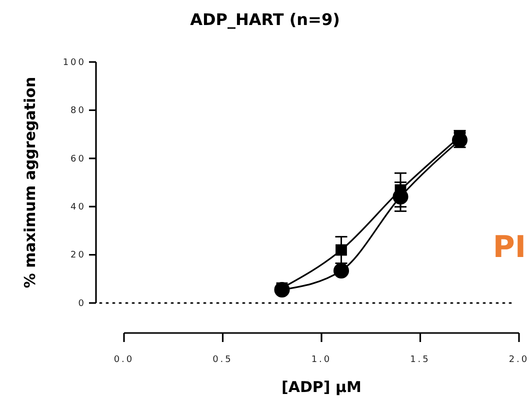 The image size is (530, 405). I want to click on y-tick-label: 100, so click(74, 63).